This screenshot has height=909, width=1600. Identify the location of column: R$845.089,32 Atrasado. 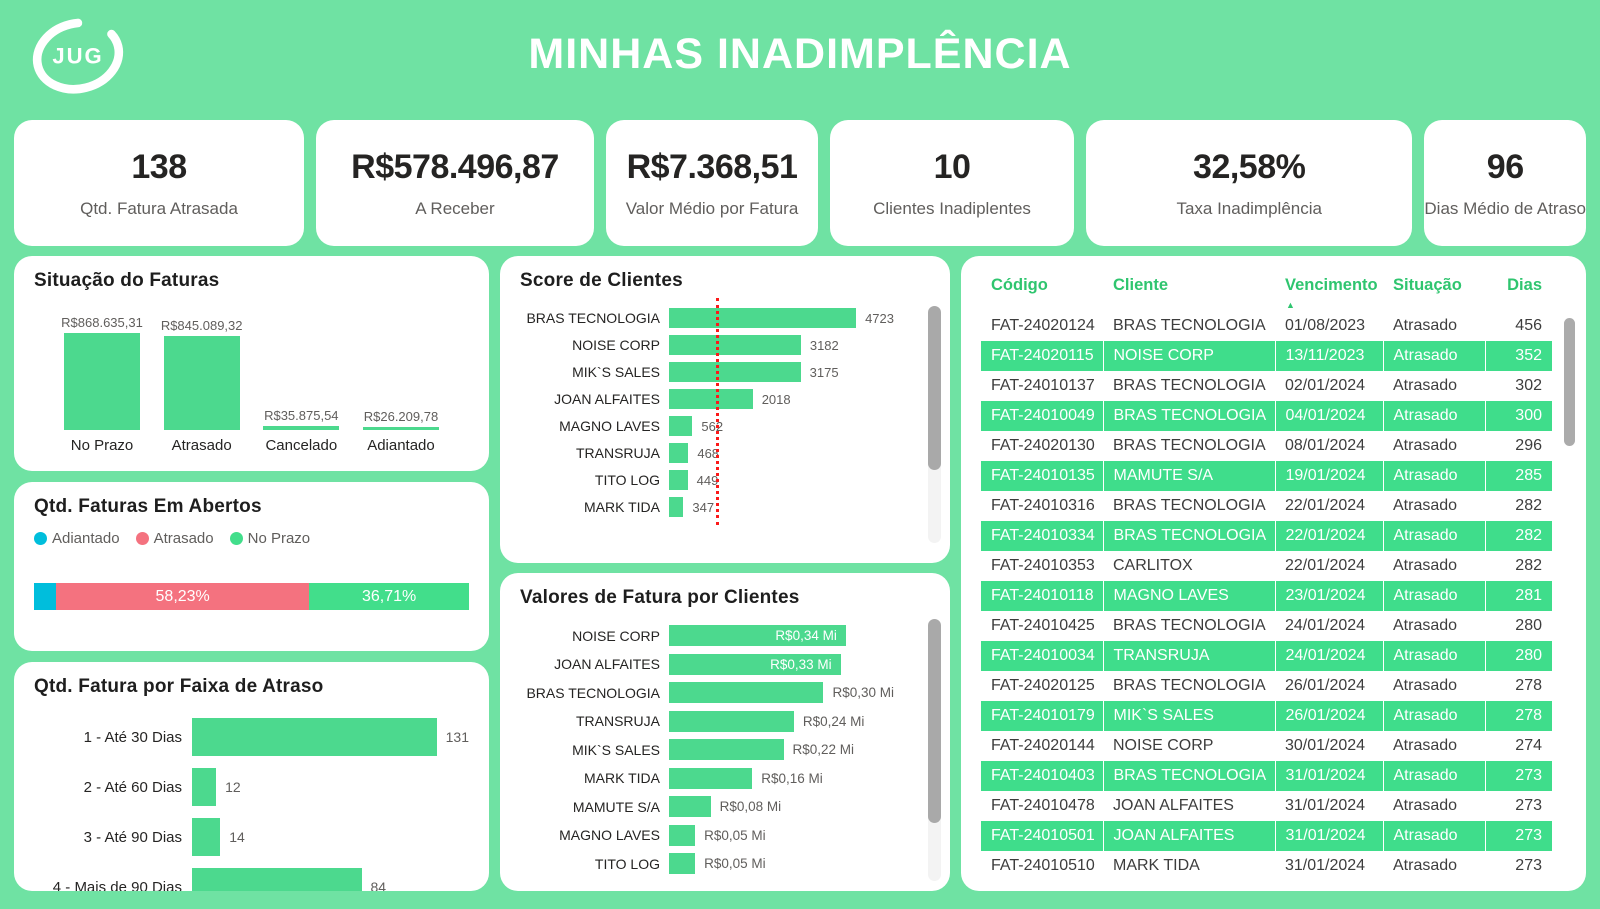
(202, 375).